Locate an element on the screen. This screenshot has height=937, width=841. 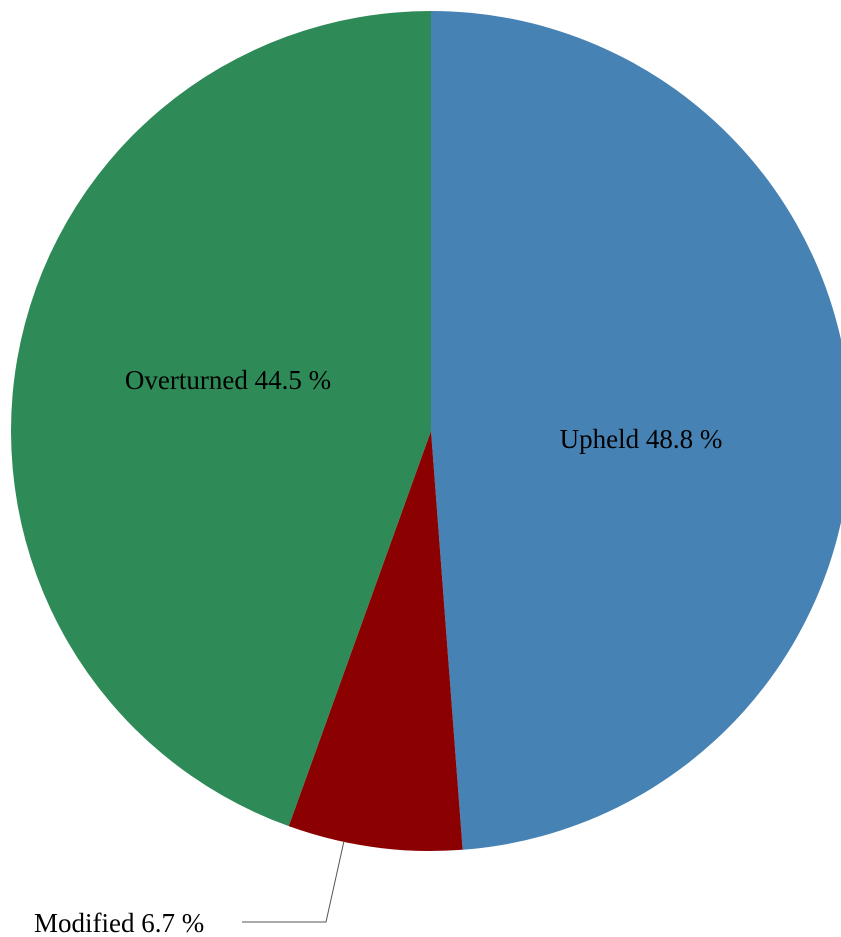
slice-label-overturned: Overturned 44.5 % is located at coordinates (228, 380).